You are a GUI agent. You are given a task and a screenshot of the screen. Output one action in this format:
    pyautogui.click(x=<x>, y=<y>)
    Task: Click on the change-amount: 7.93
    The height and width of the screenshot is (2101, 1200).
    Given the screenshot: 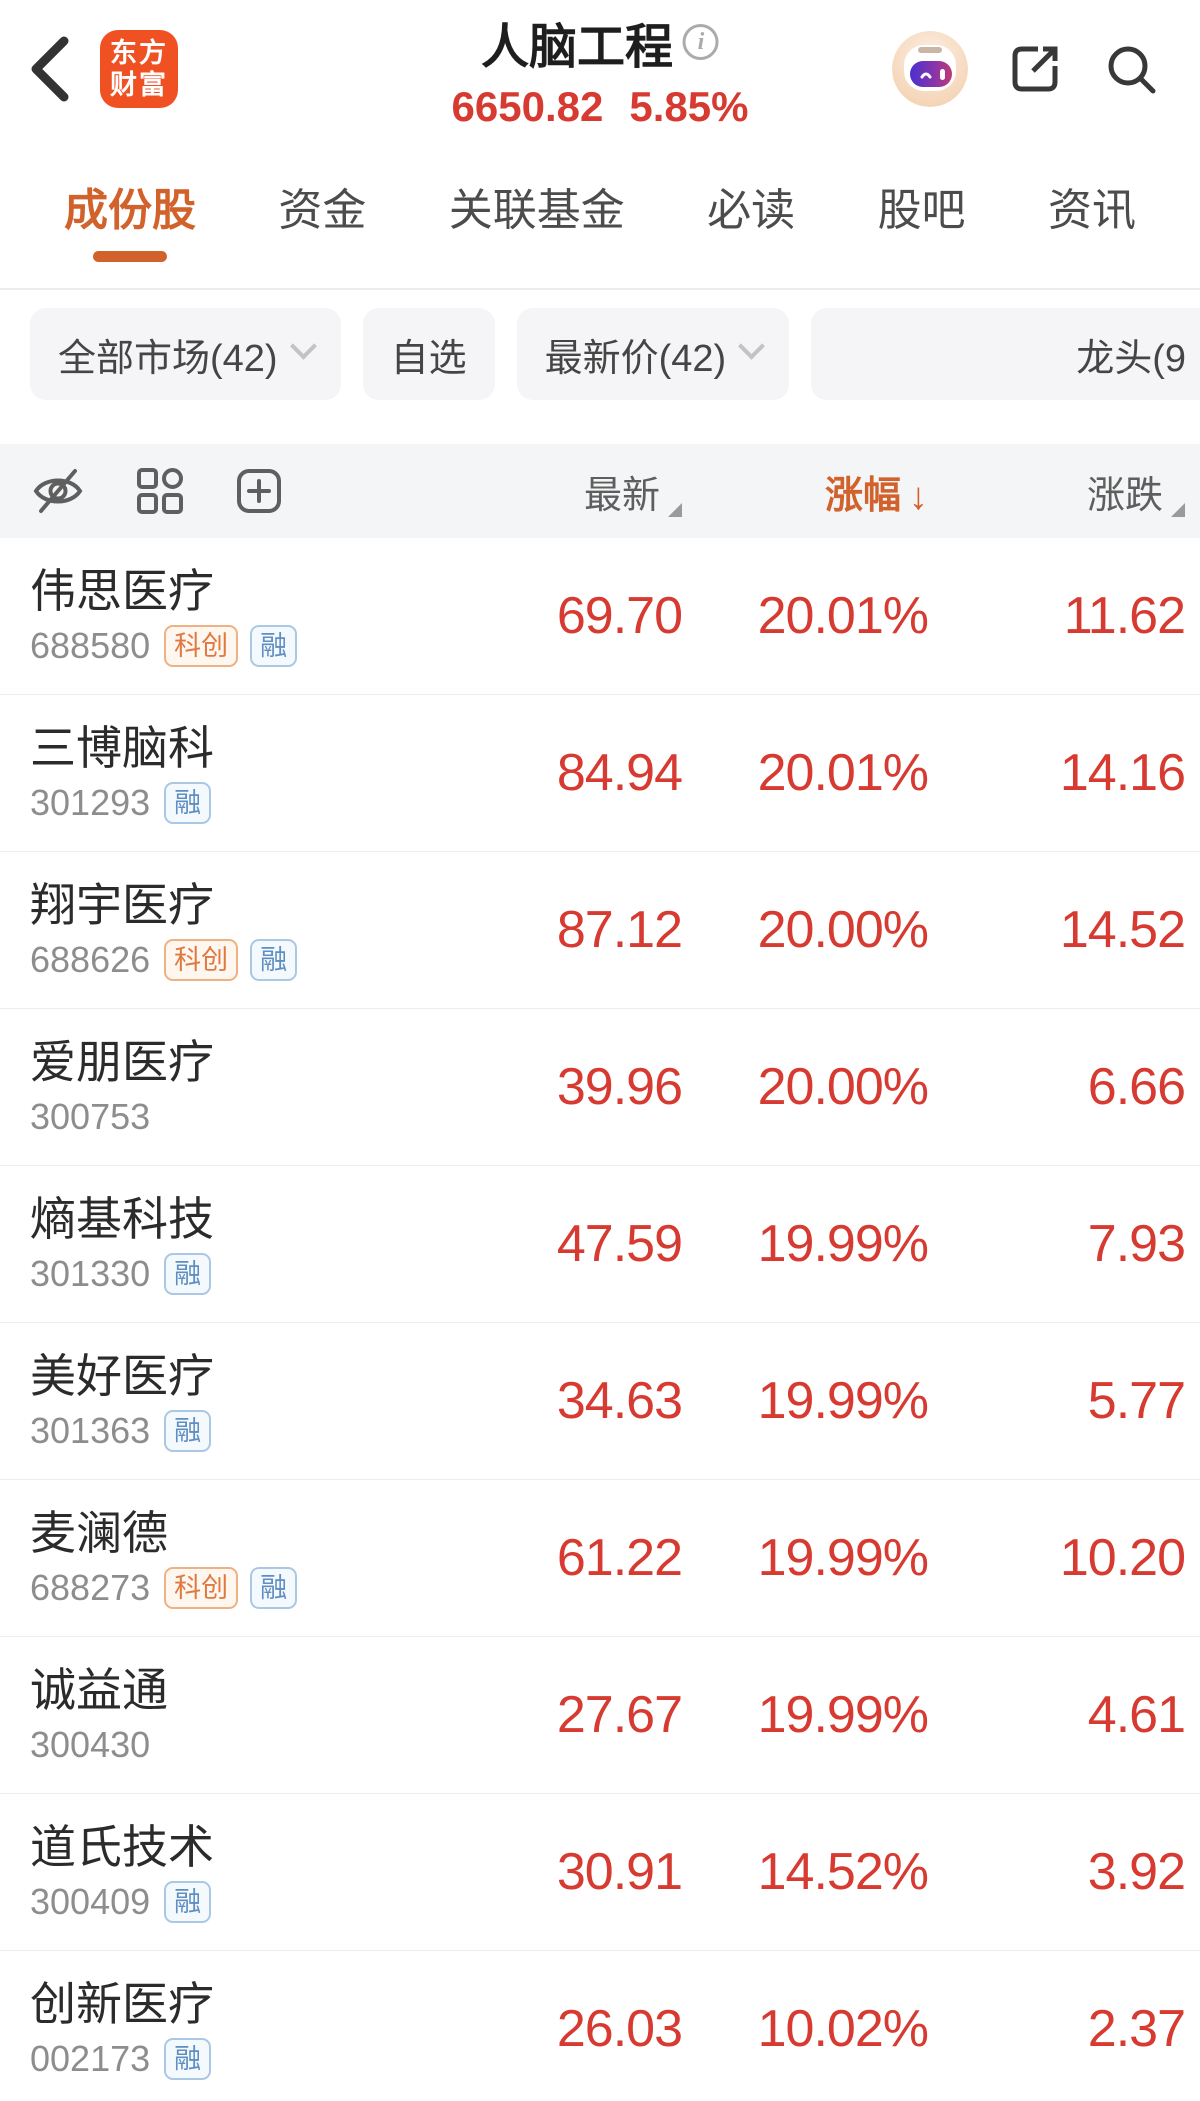 What is the action you would take?
    pyautogui.click(x=1136, y=1244)
    